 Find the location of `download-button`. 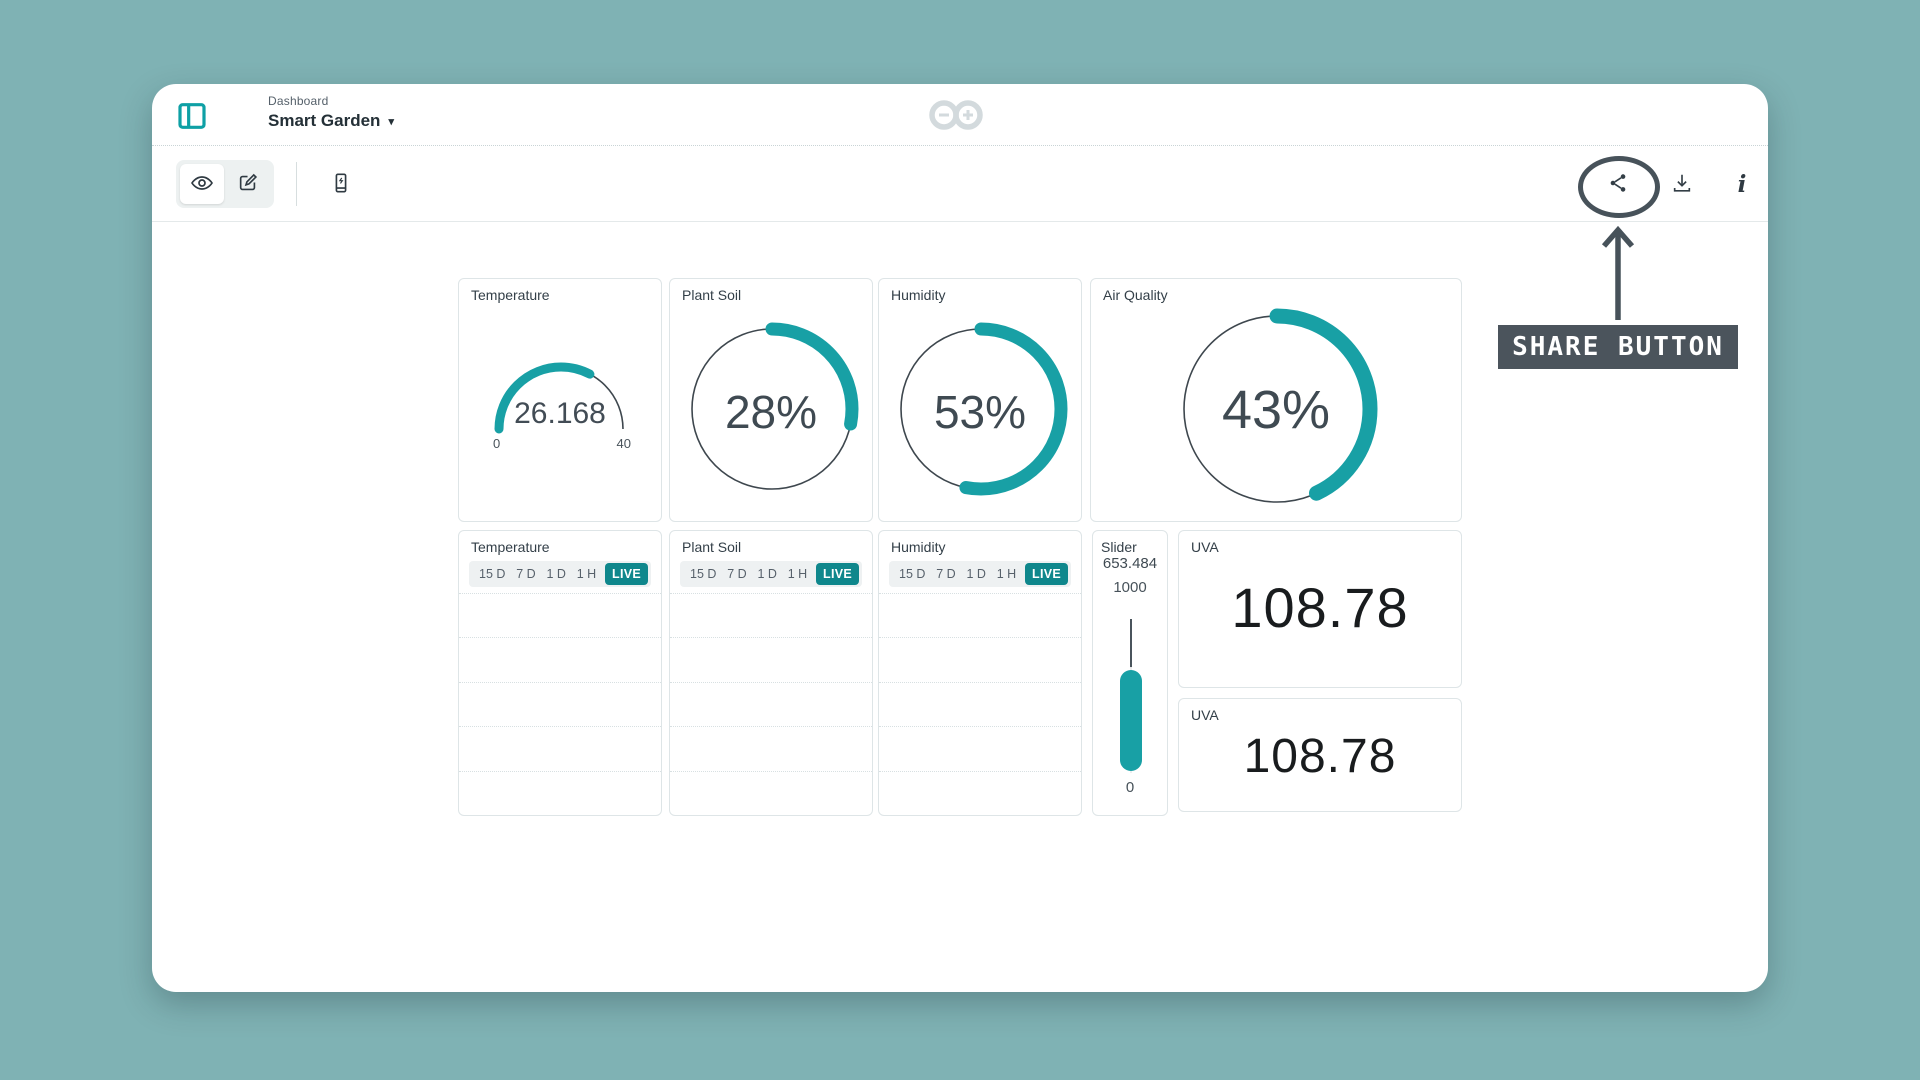

download-button is located at coordinates (1682, 184).